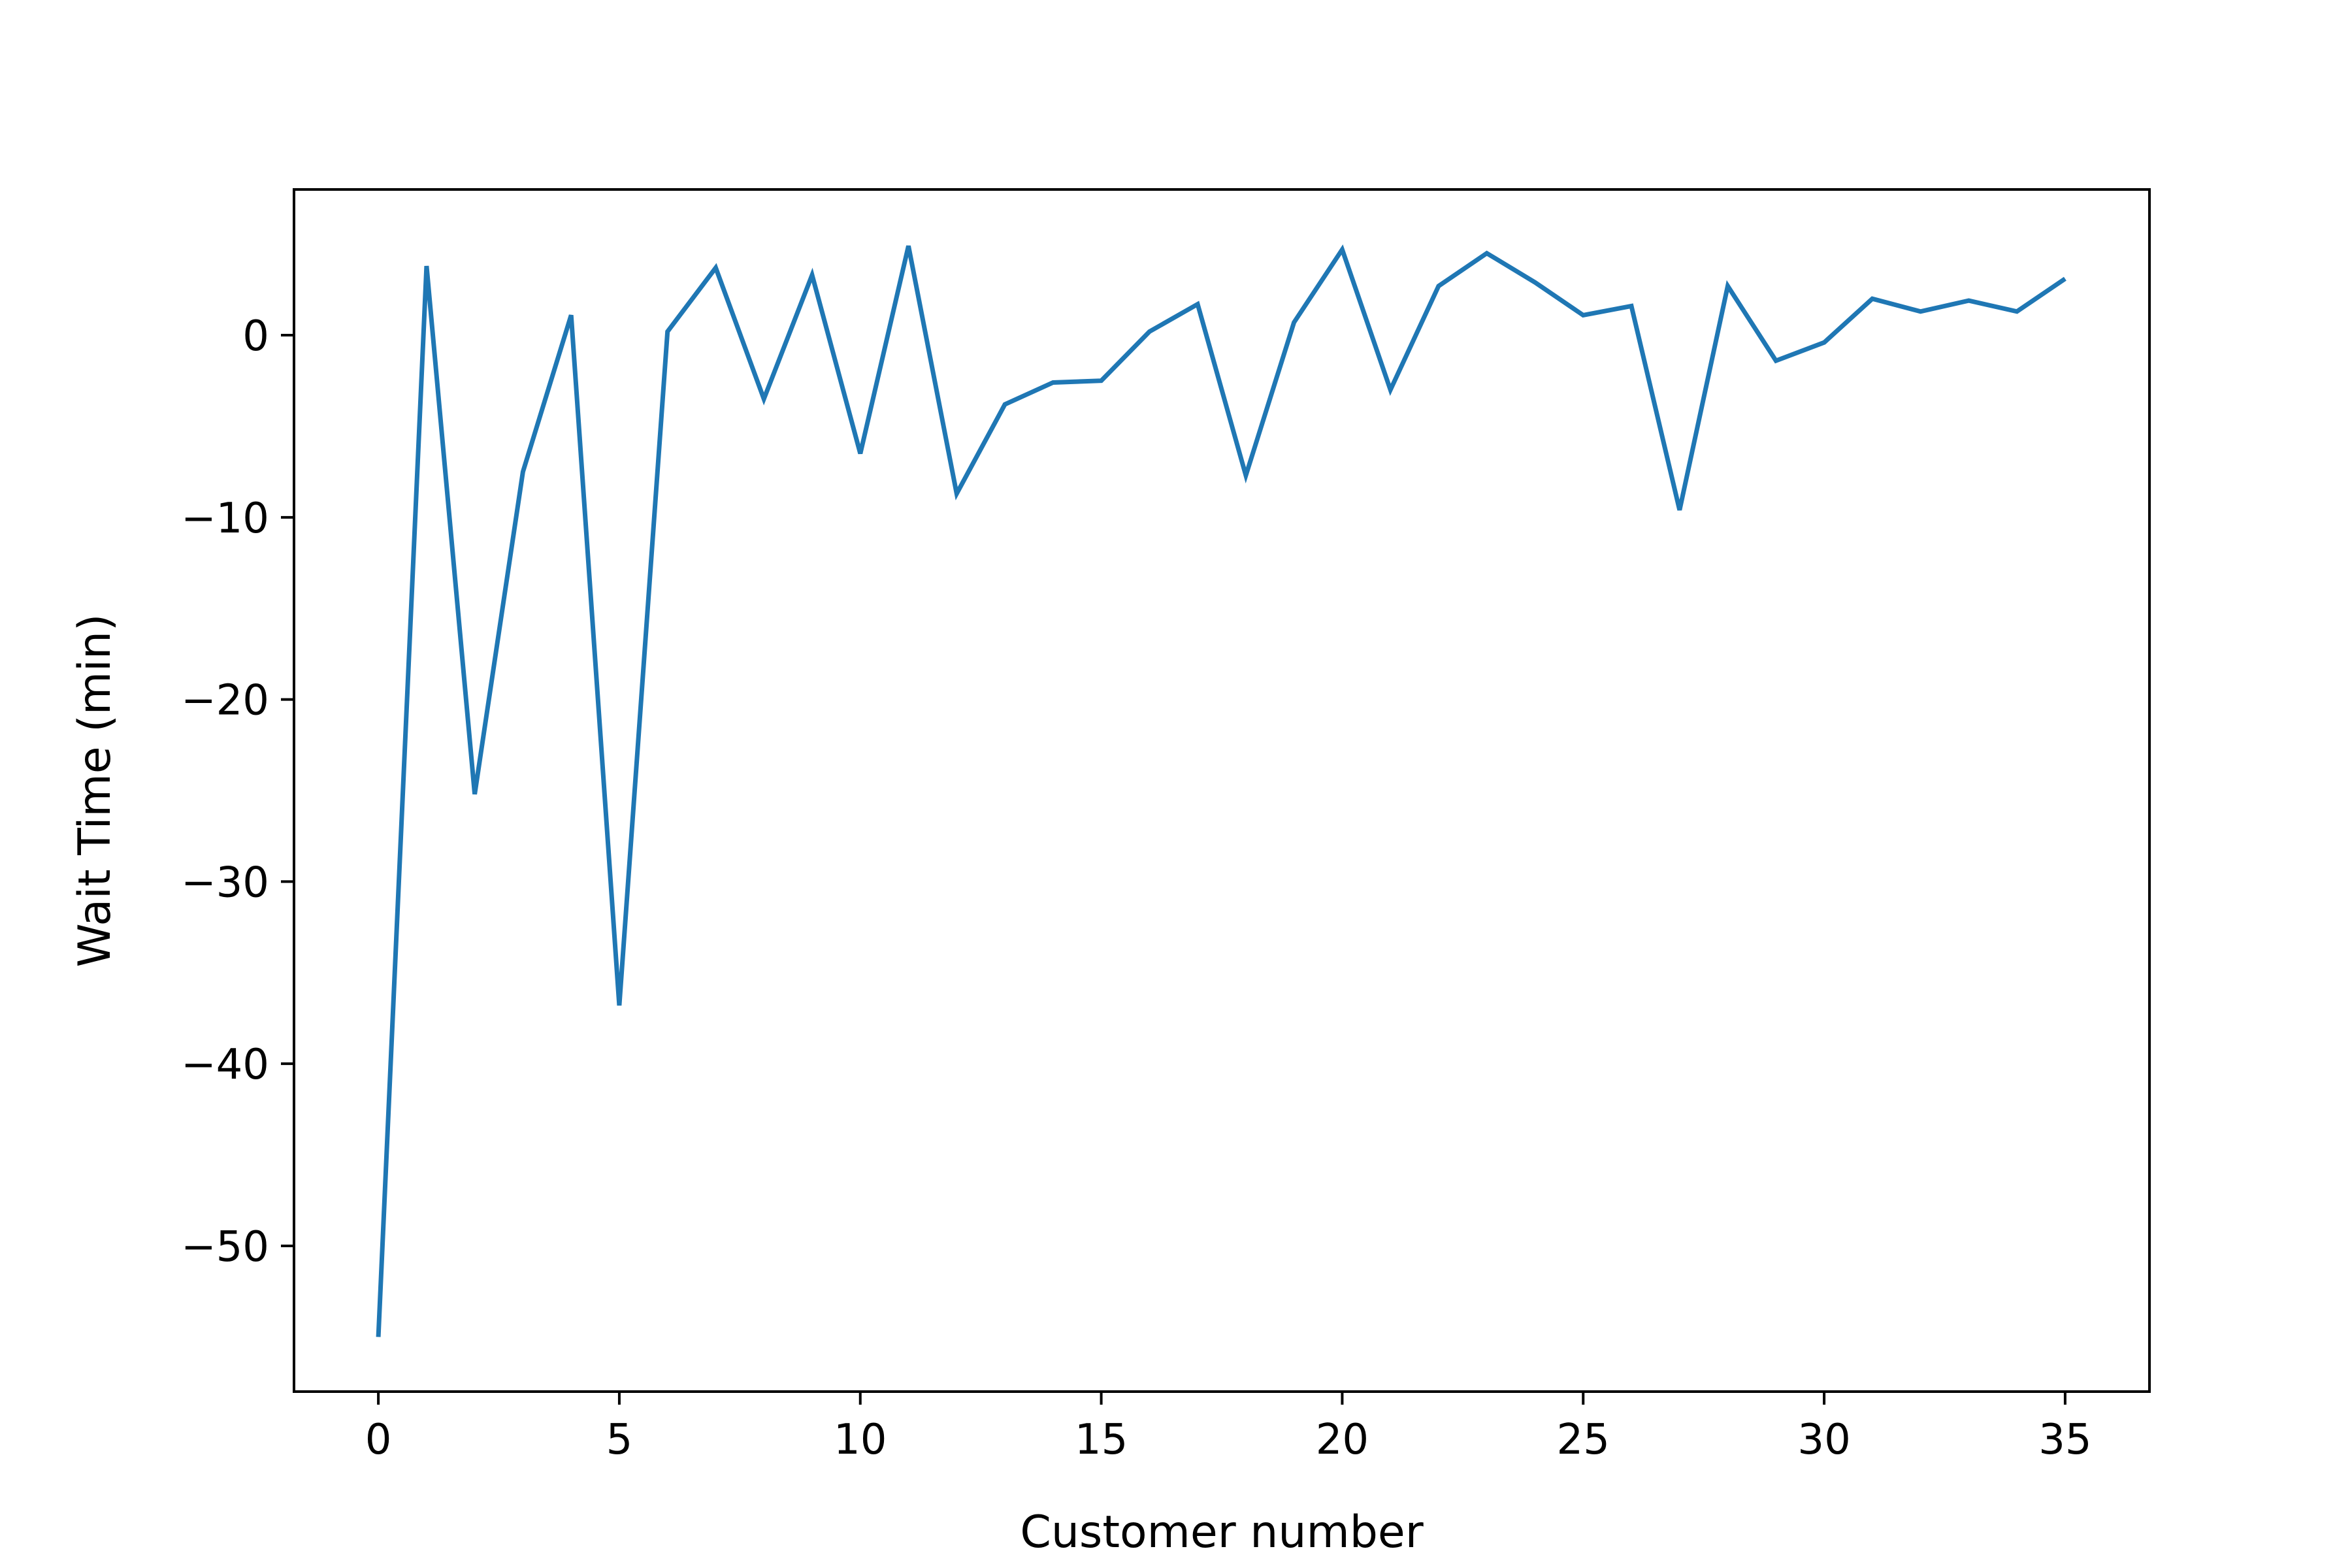 The width and height of the screenshot is (2352, 1568). Describe the element at coordinates (1228, 1428) in the screenshot. I see `x-axis: 0 5 10 15 20 25 30 35` at that location.